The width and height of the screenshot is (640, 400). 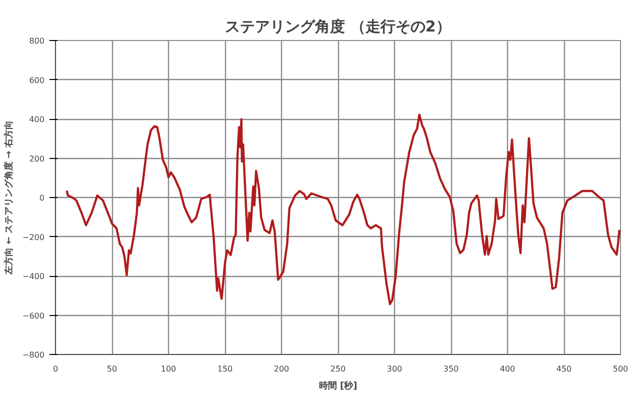 What do you see at coordinates (338, 27) in the screenshot?
I see `chart-title: ステアリング角度 （走行その2）` at bounding box center [338, 27].